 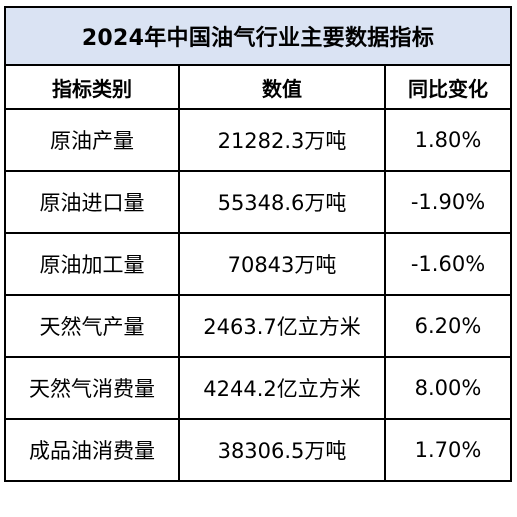 What do you see at coordinates (92, 326) in the screenshot?
I see `cell-category: 天然气产量` at bounding box center [92, 326].